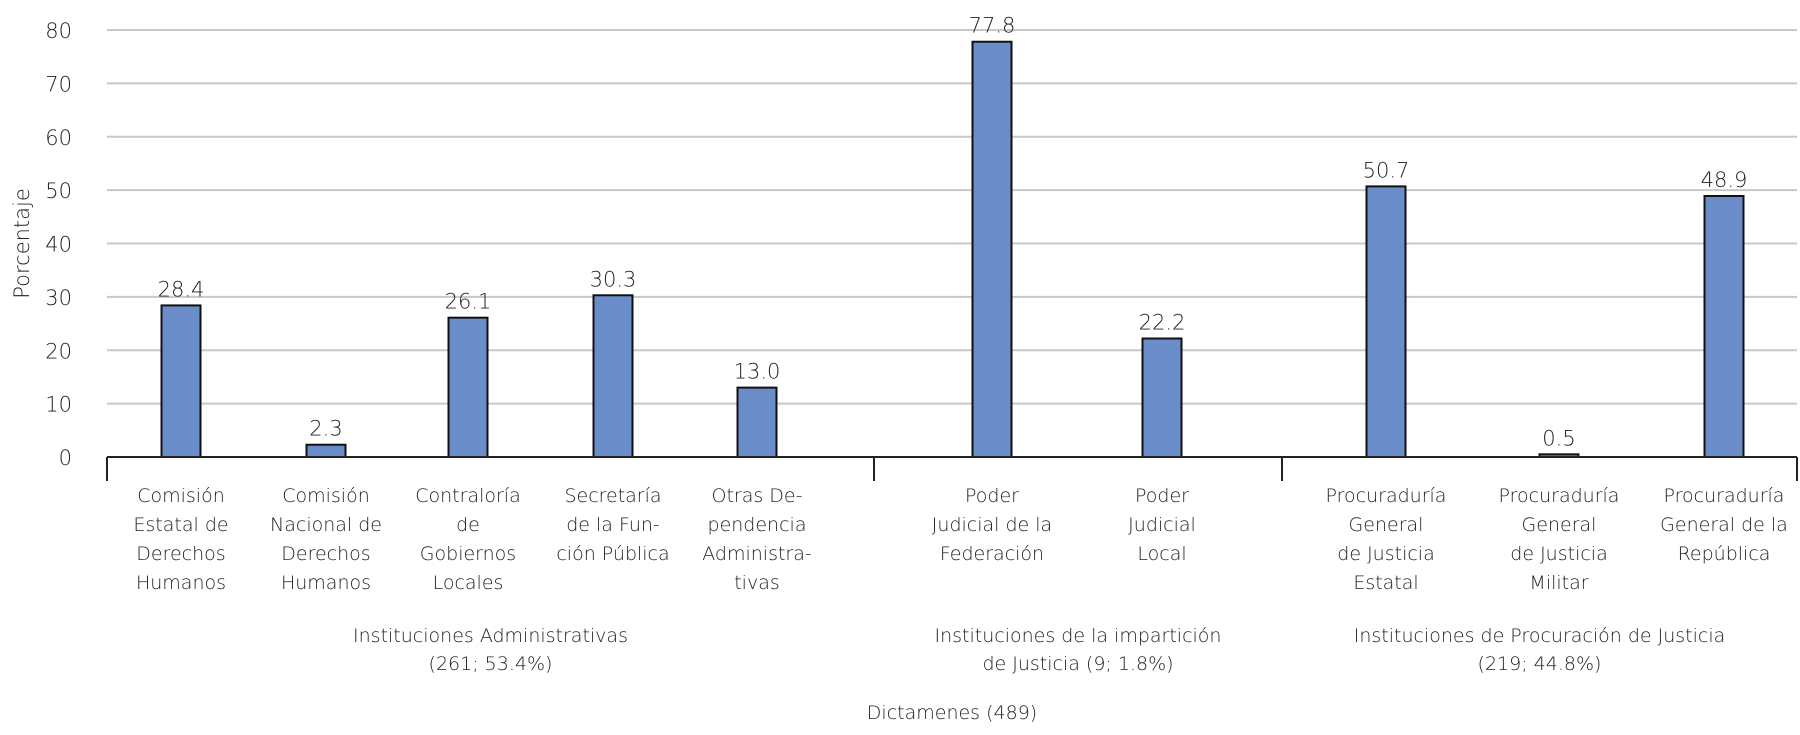  I want to click on category-label: Judicial, so click(1162, 525).